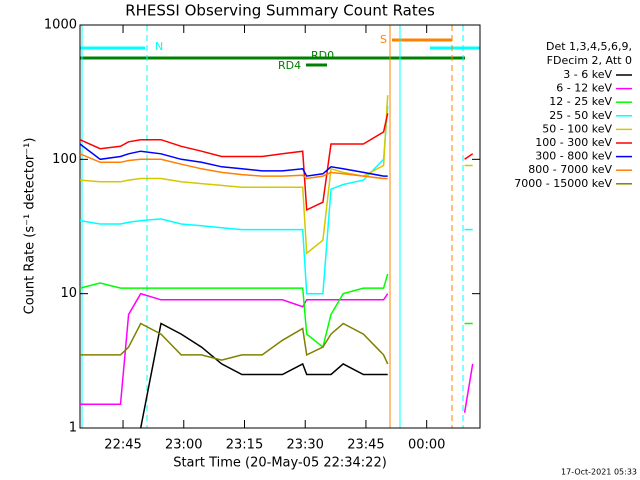  I want to click on chart-title: RHESSI Observing Summary Count Rates, so click(280, 11).